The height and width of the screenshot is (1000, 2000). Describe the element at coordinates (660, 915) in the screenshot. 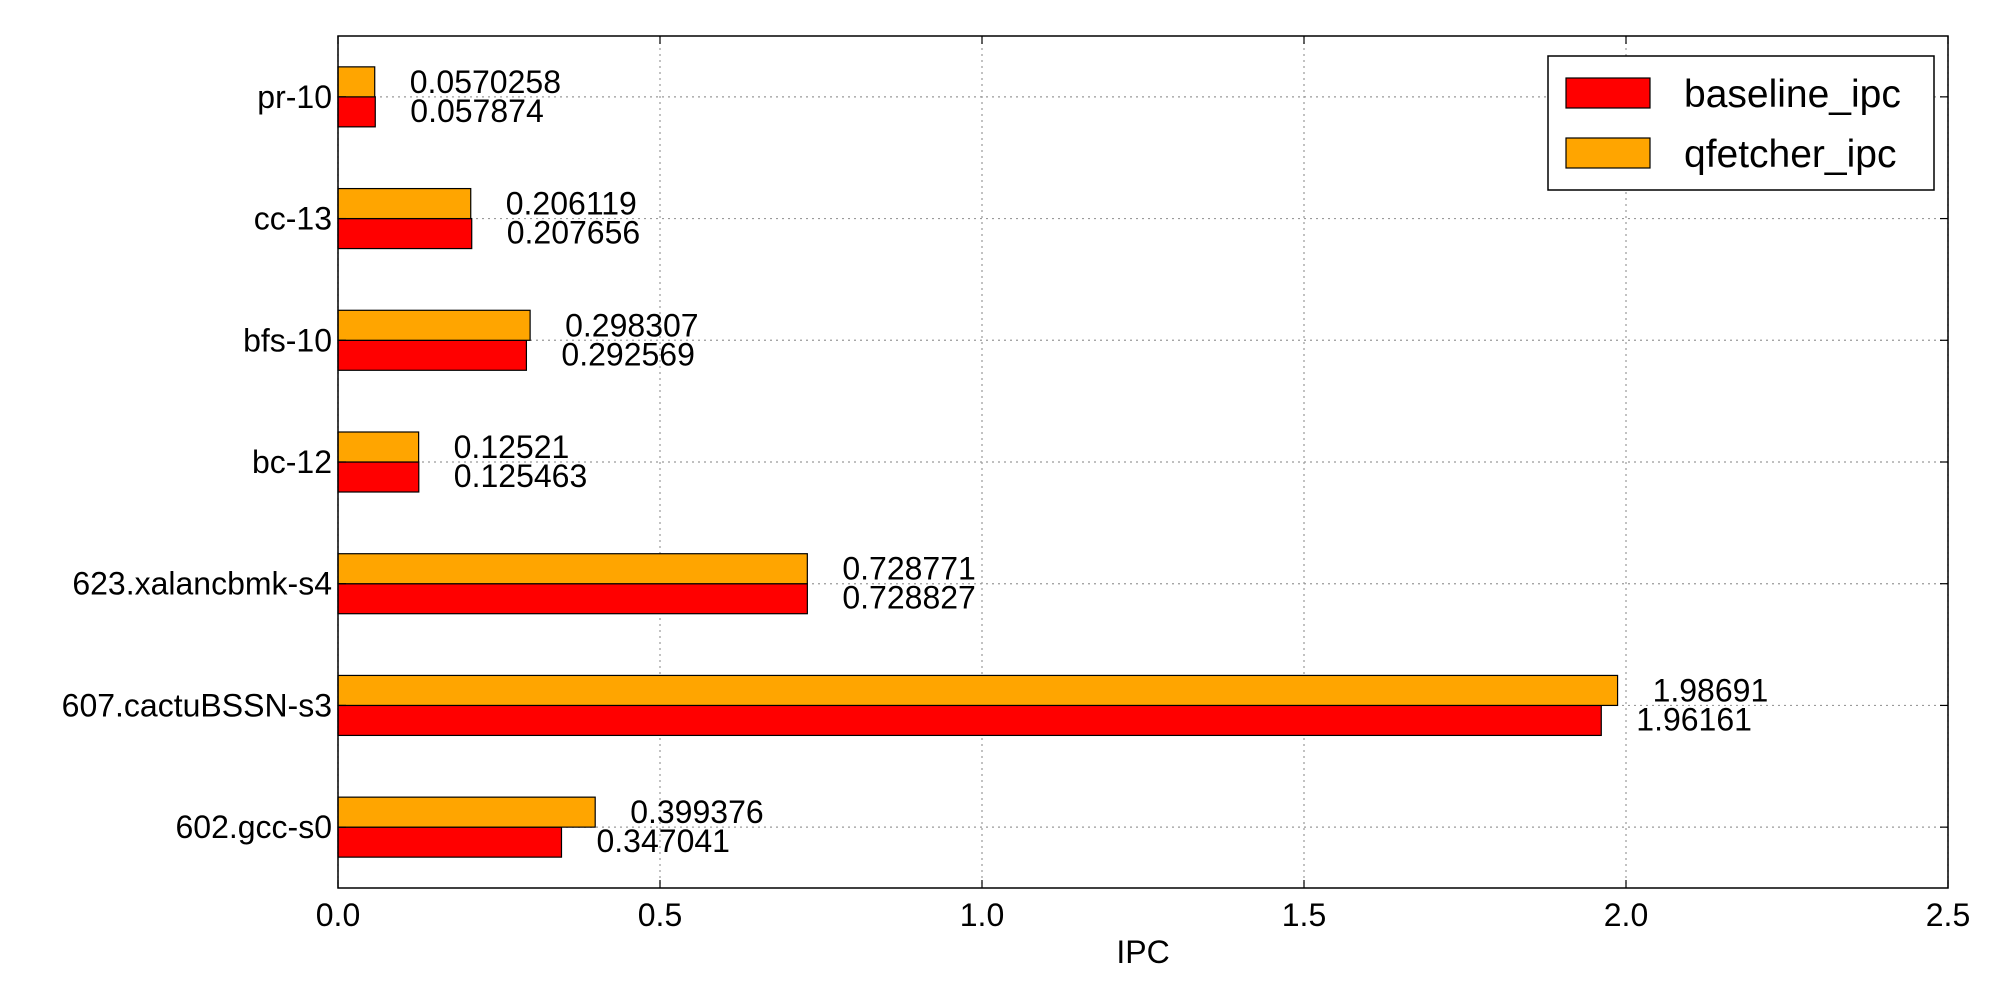

I see `x-tick-label: 0.5` at that location.